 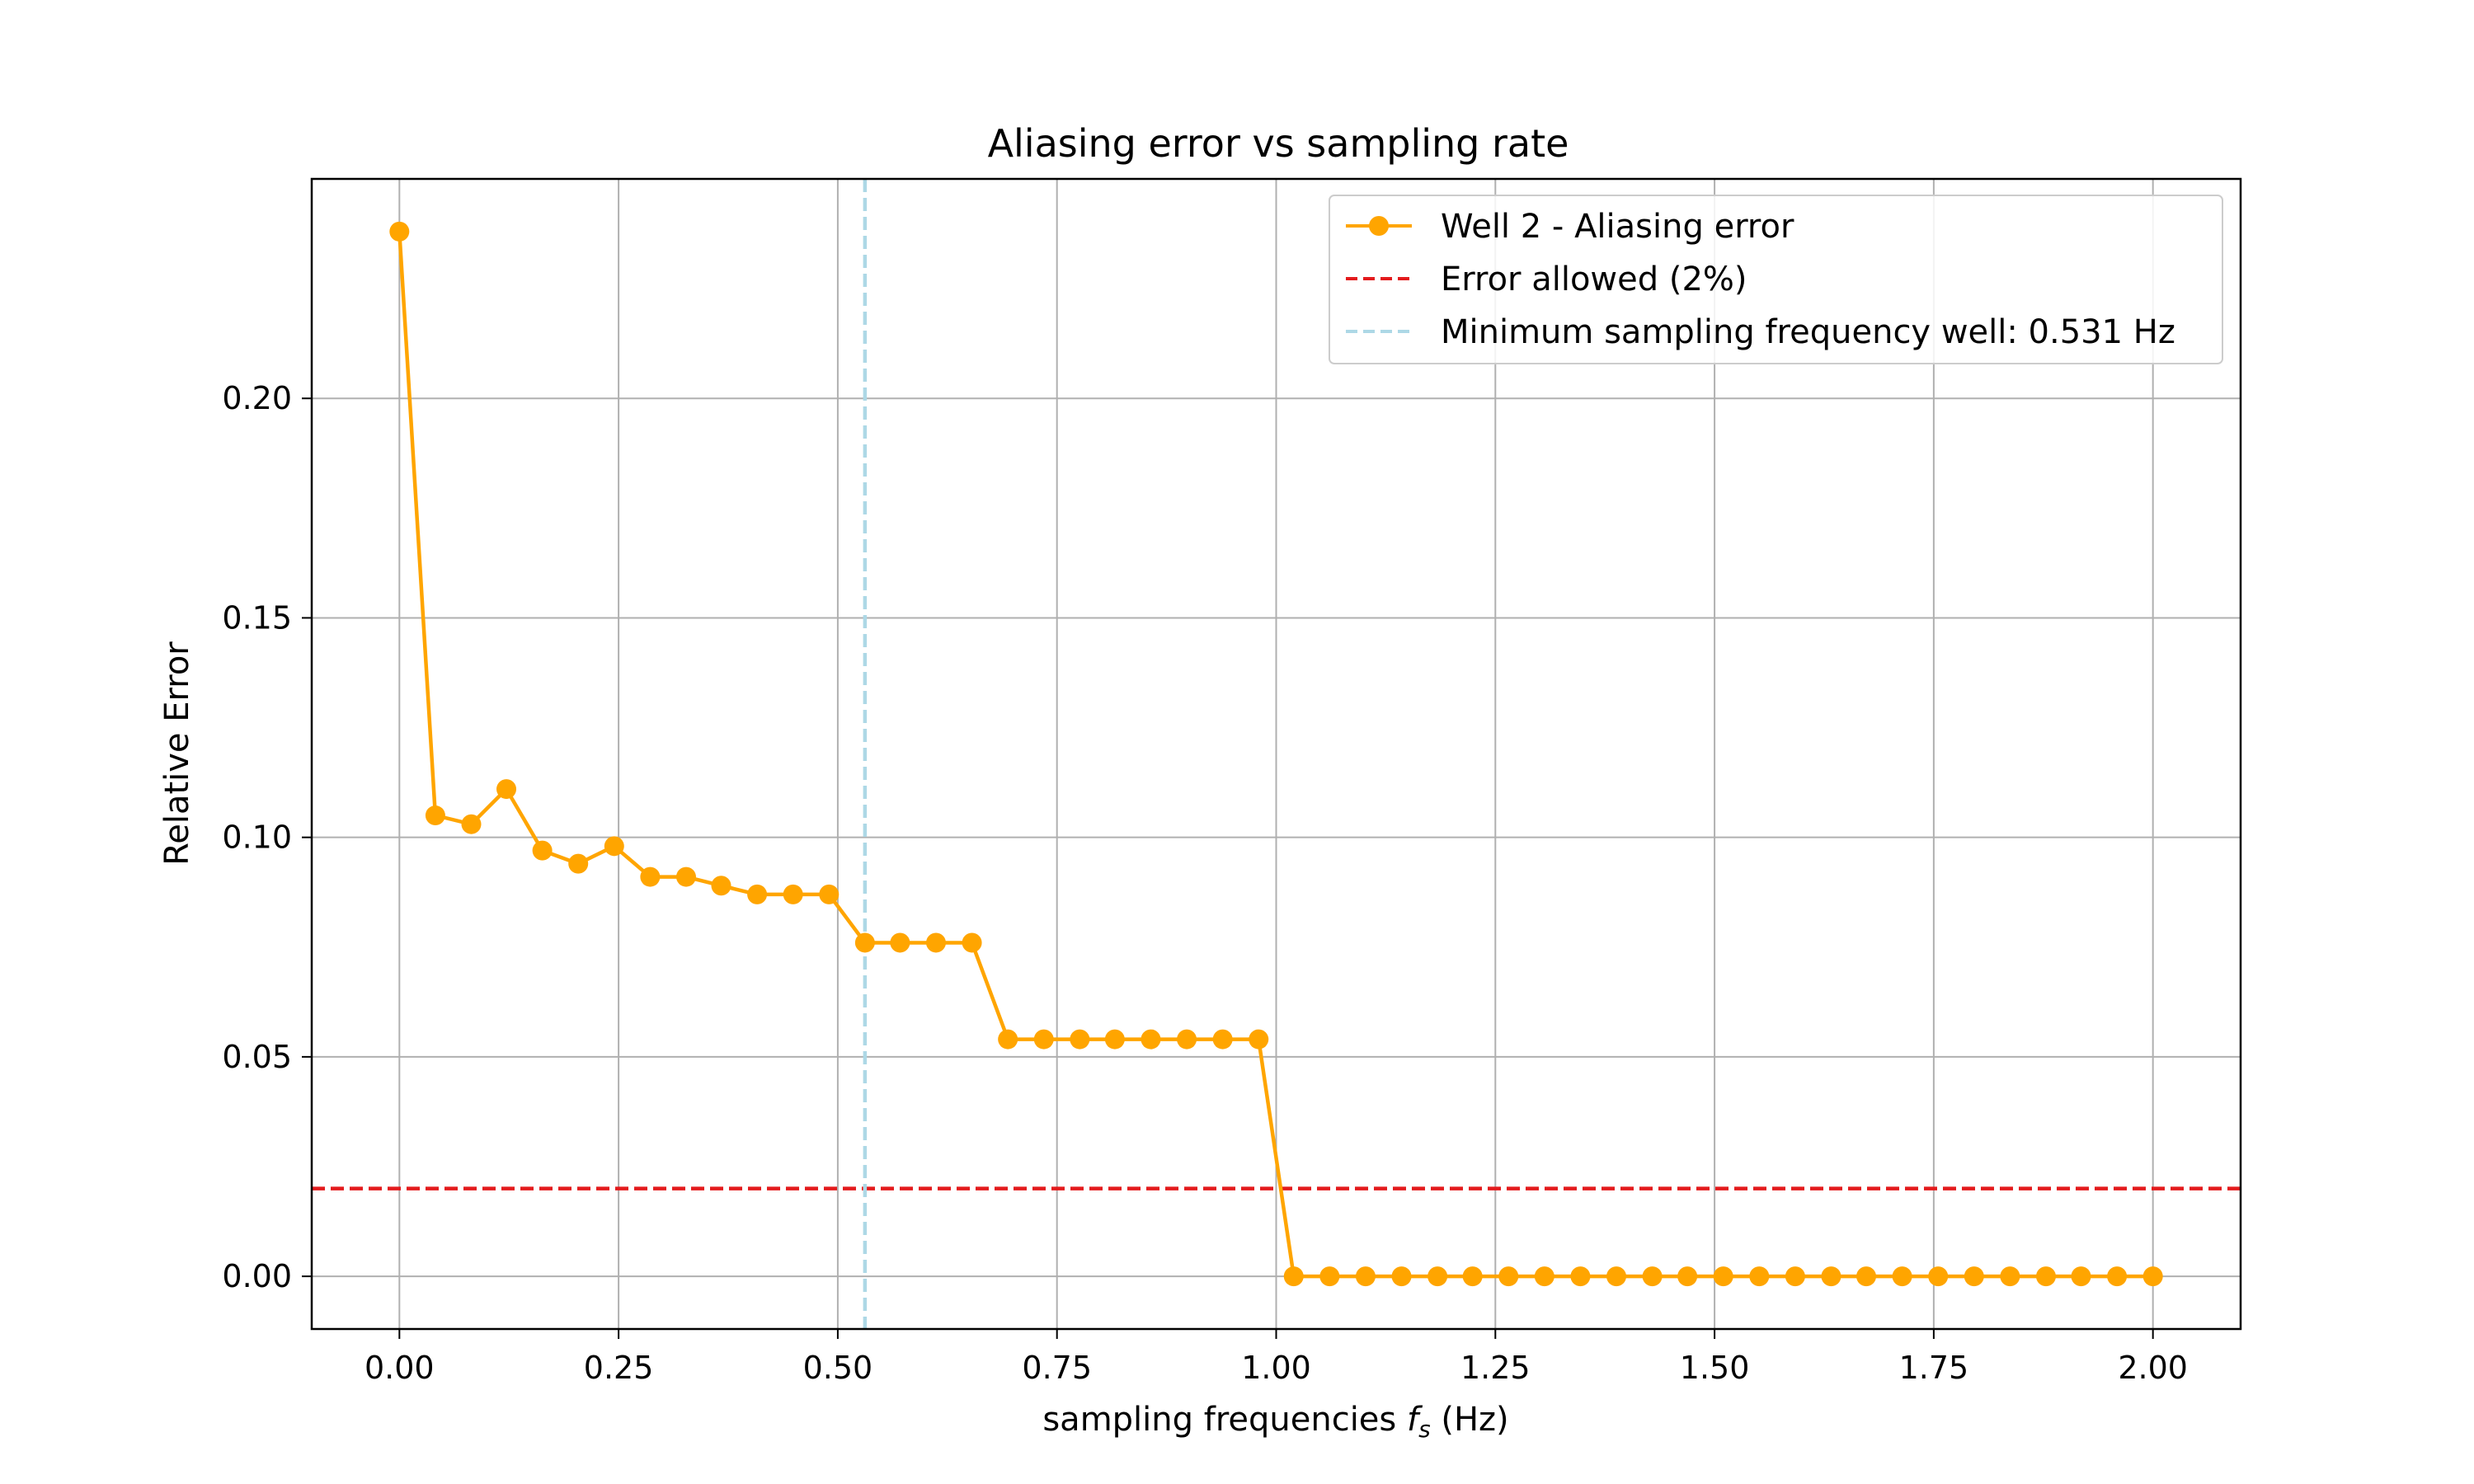 I want to click on legend-label-series: Well 2 - Aliasing error, so click(x=1617, y=227).